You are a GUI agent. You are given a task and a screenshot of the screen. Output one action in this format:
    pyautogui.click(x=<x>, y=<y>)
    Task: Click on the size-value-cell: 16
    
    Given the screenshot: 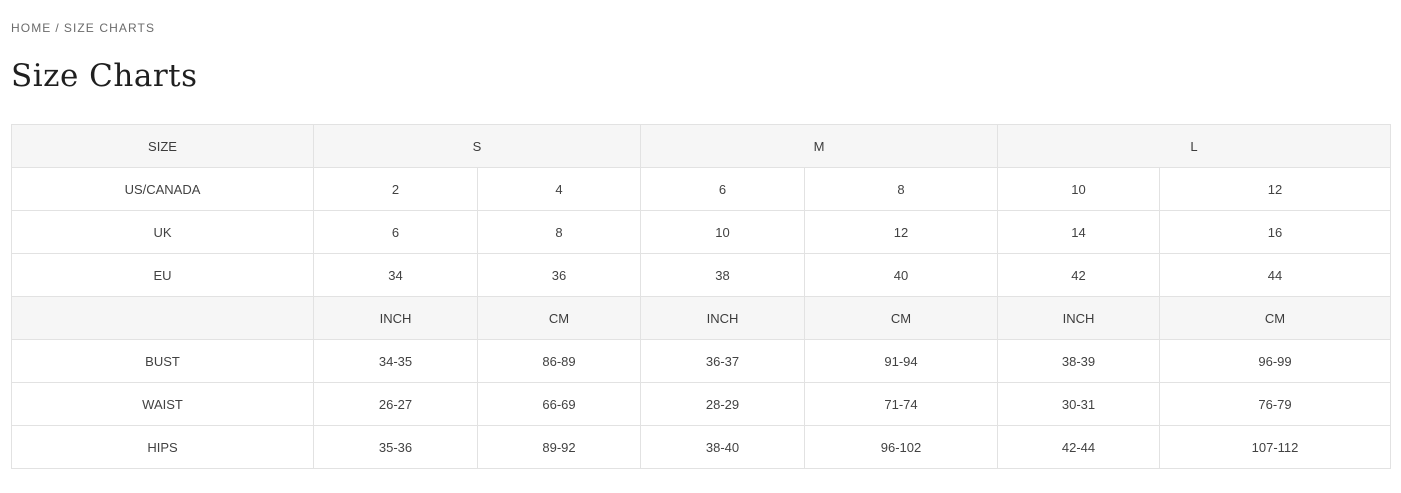 What is the action you would take?
    pyautogui.click(x=1275, y=232)
    